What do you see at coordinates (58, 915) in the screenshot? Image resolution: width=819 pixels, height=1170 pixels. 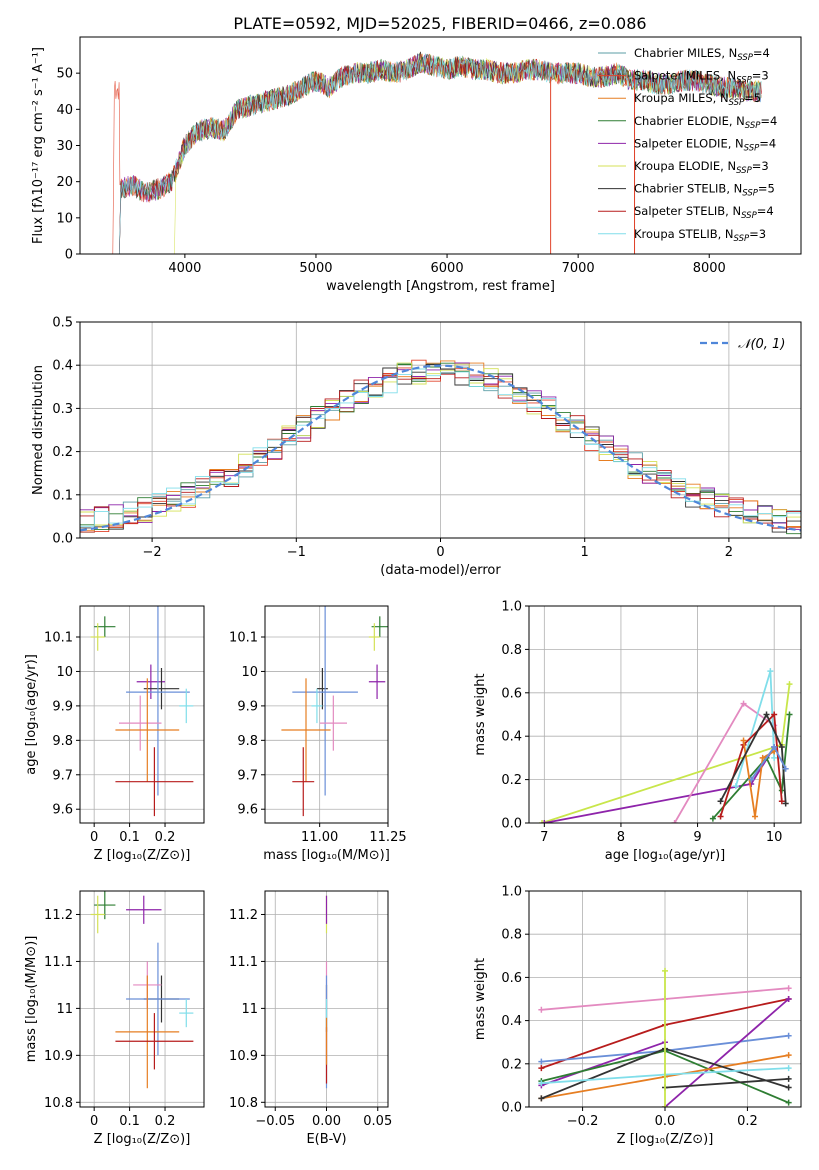 I see `y-tick-label: 11.2` at bounding box center [58, 915].